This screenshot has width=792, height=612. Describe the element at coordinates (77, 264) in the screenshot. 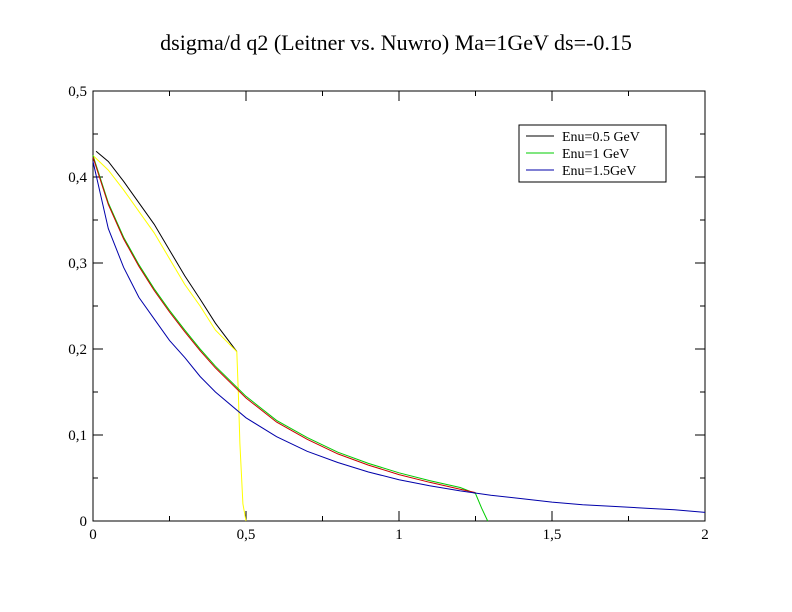

I see `y-tick-label: 0,3` at that location.